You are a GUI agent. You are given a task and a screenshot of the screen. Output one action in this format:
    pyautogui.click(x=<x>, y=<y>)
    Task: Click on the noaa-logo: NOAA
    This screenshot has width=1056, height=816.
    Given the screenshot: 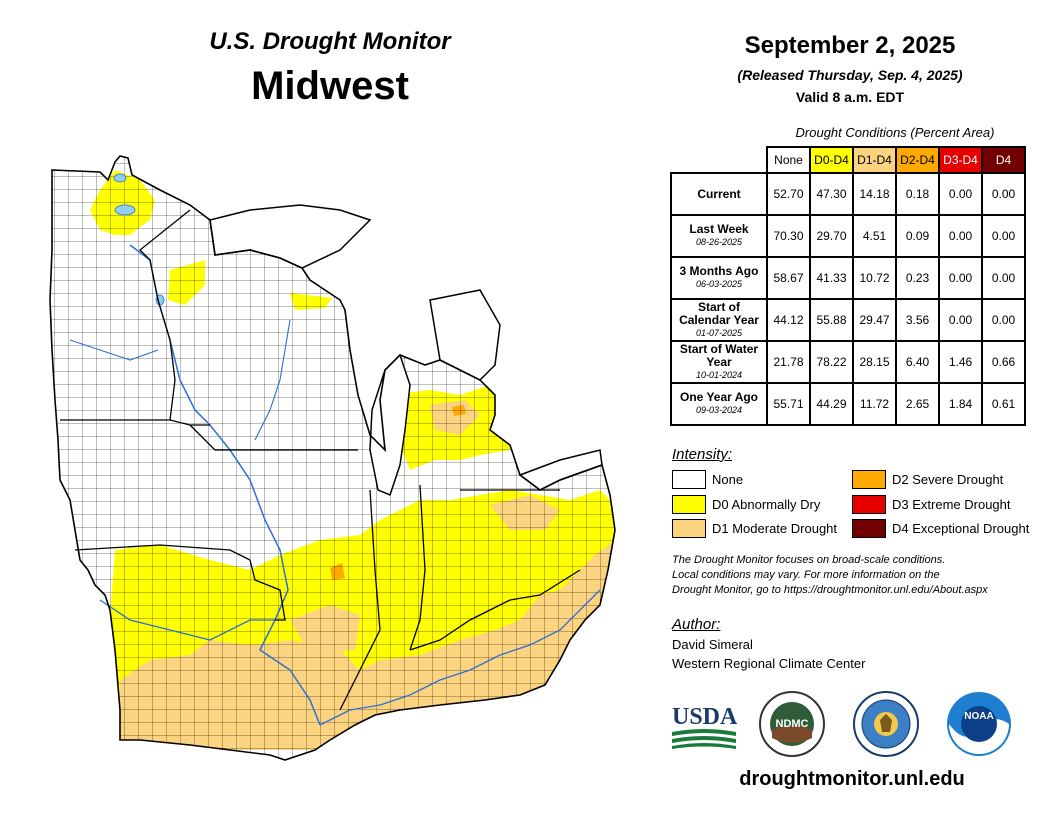 What is the action you would take?
    pyautogui.click(x=979, y=724)
    